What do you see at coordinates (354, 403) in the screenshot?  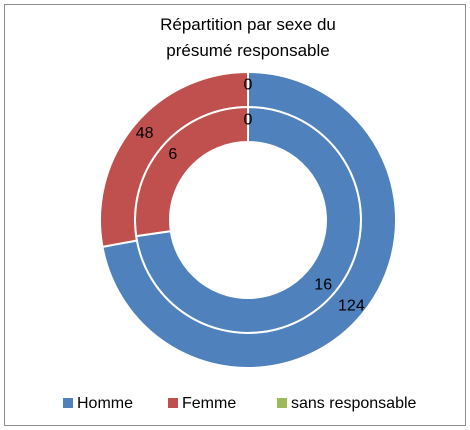 I see `legend-label: sans responsable` at bounding box center [354, 403].